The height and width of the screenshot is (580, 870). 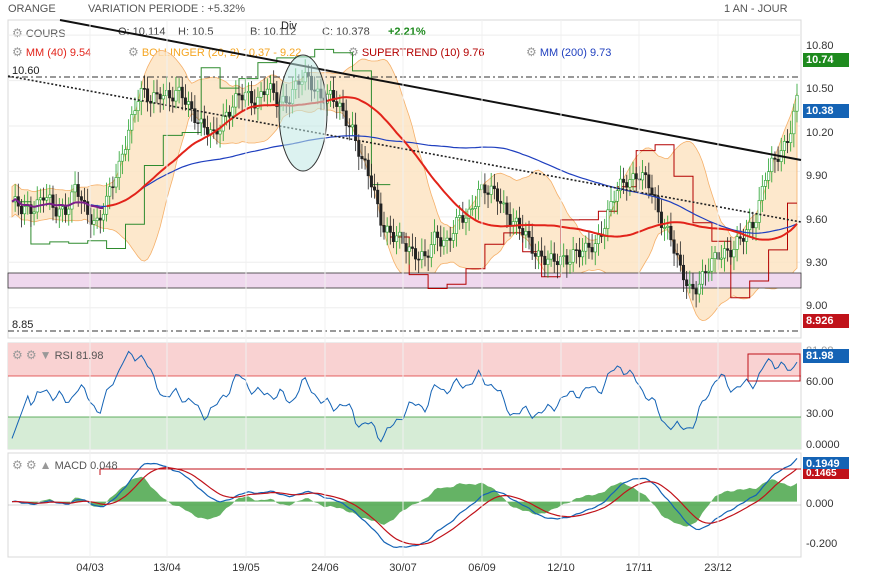 I want to click on period-selector: 1 AN - JOUR, so click(x=756, y=9).